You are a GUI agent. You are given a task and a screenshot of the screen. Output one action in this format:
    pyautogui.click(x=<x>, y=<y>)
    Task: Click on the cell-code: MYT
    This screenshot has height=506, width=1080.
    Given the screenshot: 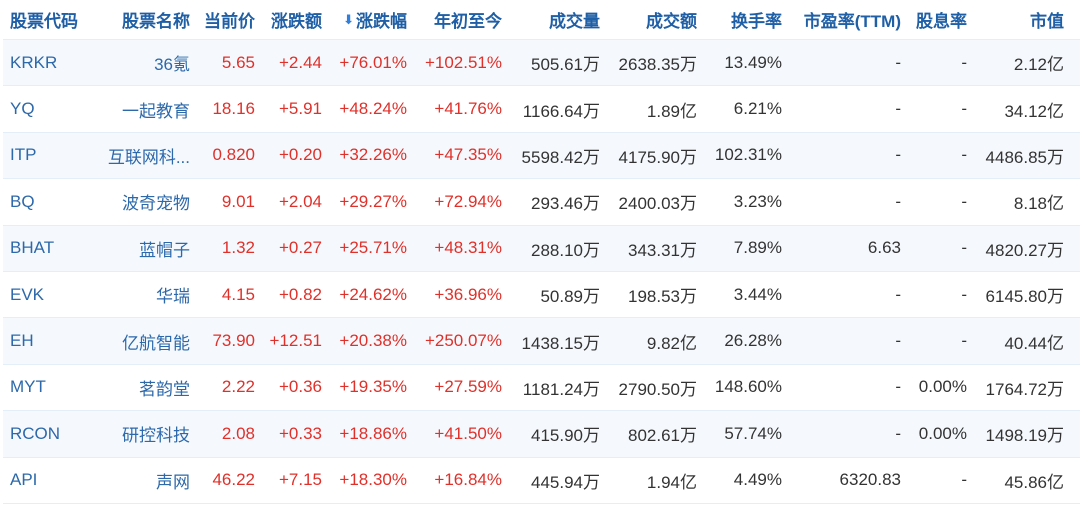 What is the action you would take?
    pyautogui.click(x=28, y=387)
    